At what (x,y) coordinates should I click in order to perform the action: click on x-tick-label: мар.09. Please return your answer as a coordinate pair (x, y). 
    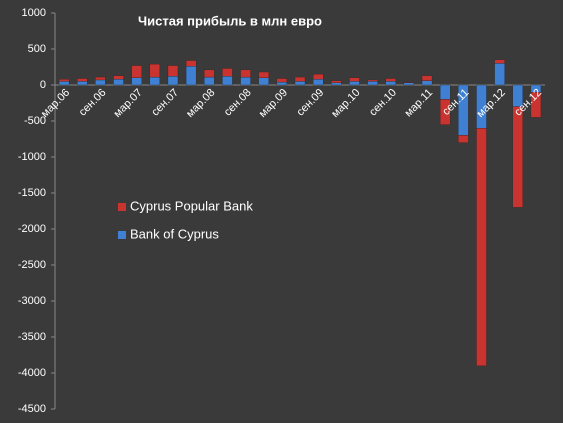
    Looking at the image, I should click on (273, 103).